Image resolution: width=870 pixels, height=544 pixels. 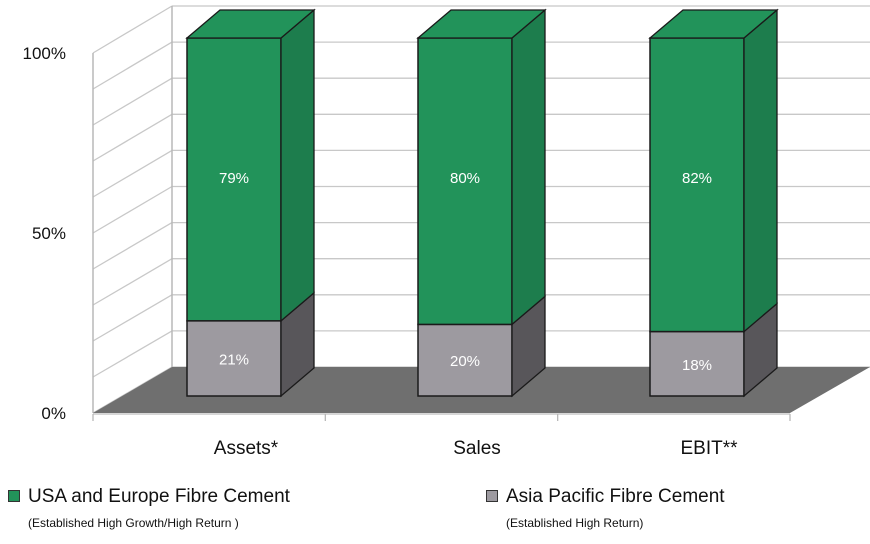 I want to click on legend-note-asia-pacific: (Established High Return), so click(x=575, y=523).